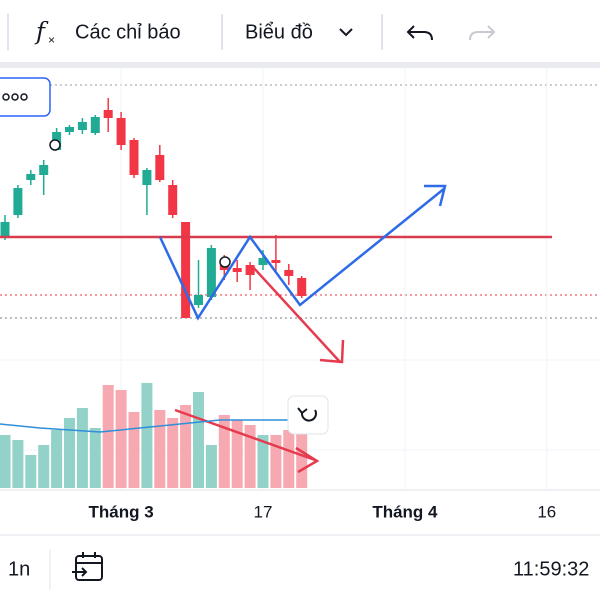 The image size is (600, 600). What do you see at coordinates (51, 40) in the screenshot?
I see `fx-icon-x: ×` at bounding box center [51, 40].